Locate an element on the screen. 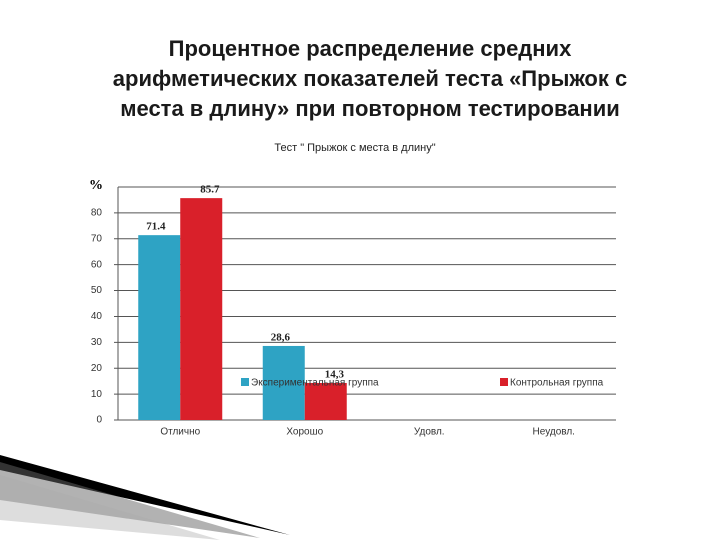 This screenshot has height=540, width=720. y-tick-label: 20 is located at coordinates (97, 368).